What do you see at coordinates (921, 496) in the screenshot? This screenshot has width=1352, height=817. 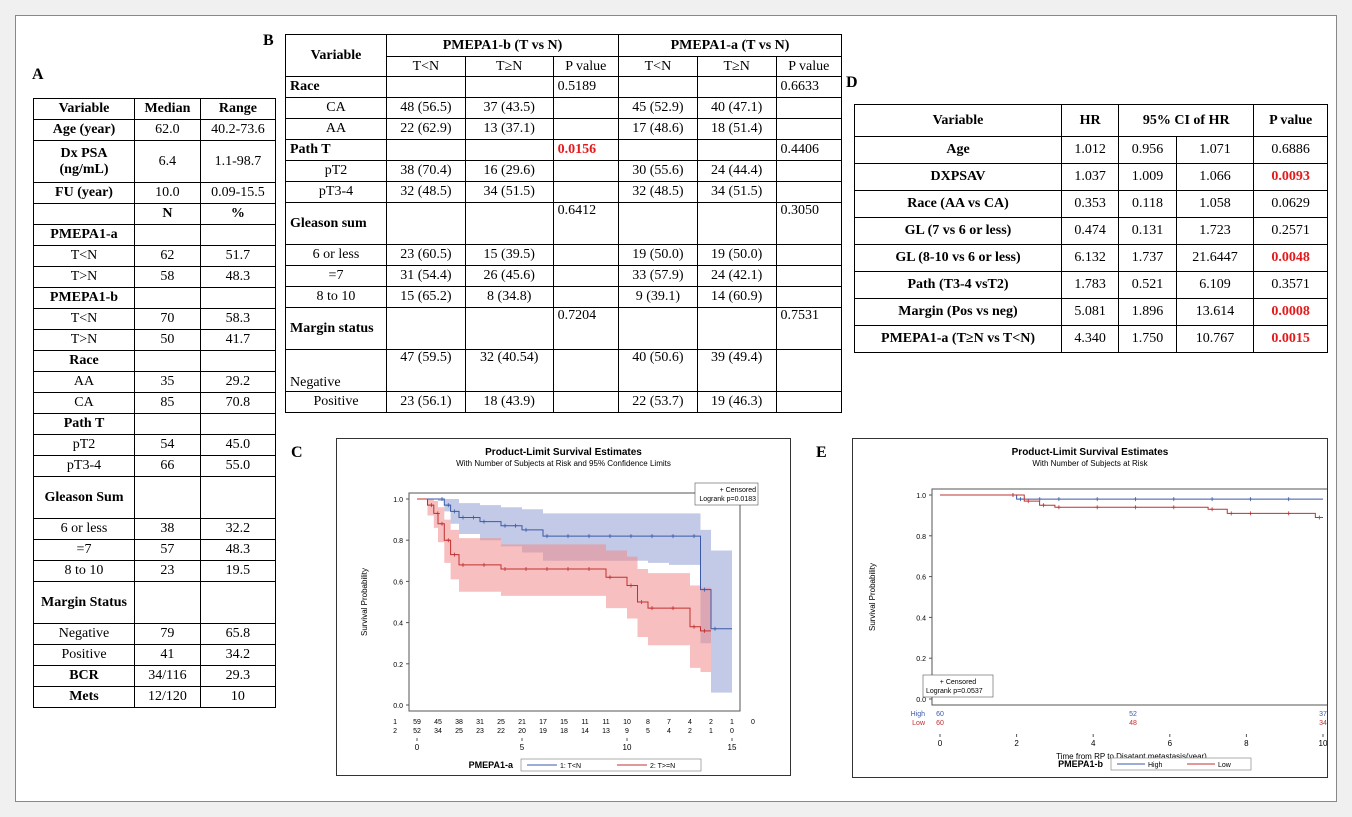 I see `y-tick-label: 1.0` at bounding box center [921, 496].